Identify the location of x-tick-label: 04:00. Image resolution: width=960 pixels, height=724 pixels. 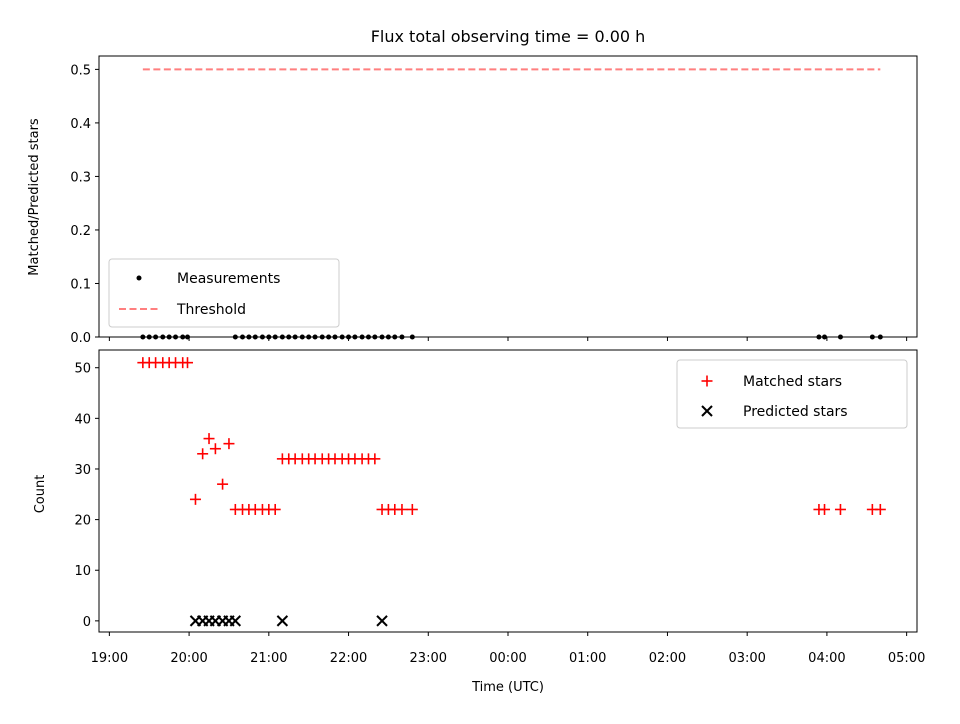
(826, 658).